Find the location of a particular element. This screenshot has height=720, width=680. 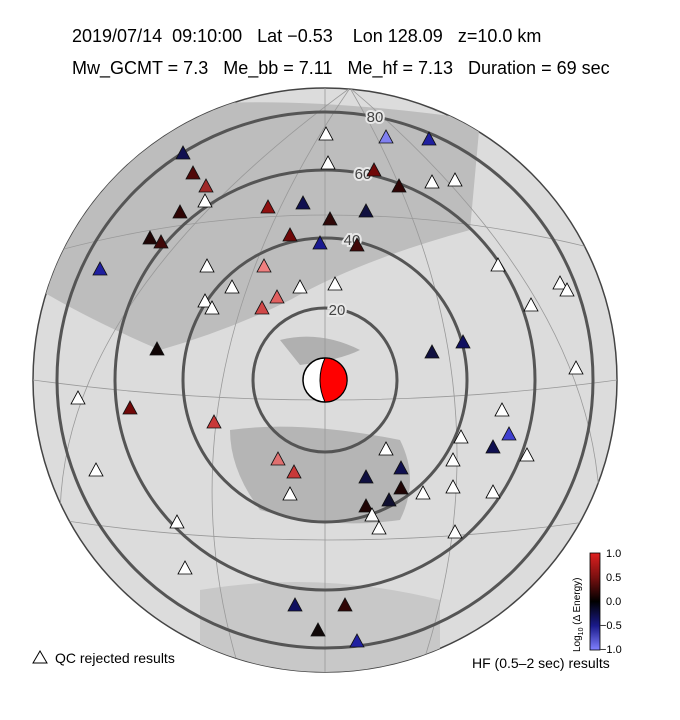

colorbar-tick: −1.0 is located at coordinates (611, 650).